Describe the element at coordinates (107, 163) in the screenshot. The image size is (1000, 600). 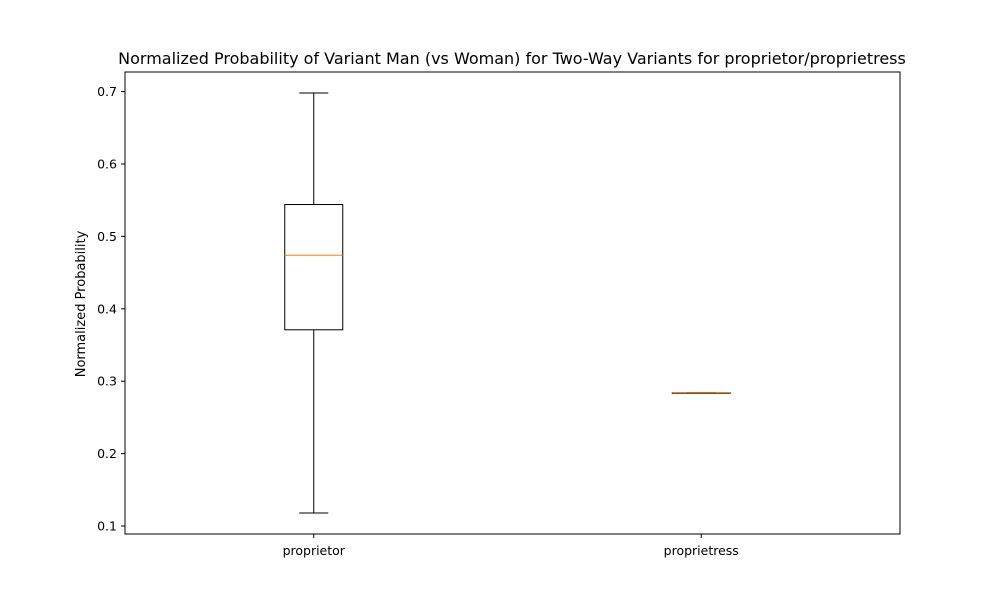
I see `y-tick-label: 0.6` at that location.